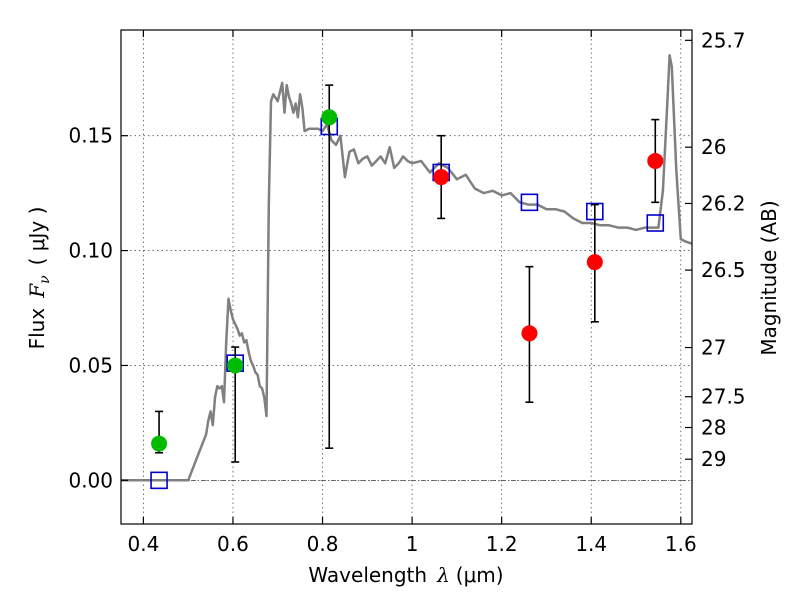  I want to click on y2-tick-label: 29, so click(713, 459).